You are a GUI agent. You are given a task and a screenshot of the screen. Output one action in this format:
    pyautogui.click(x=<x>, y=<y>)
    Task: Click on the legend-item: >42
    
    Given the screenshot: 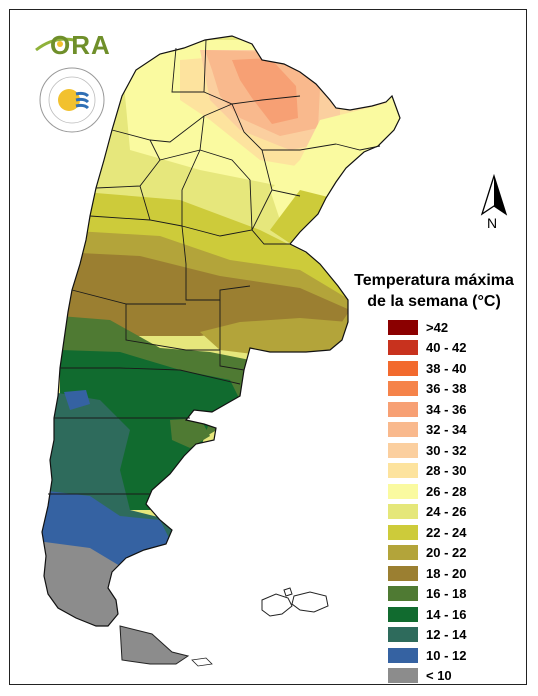 What is the action you would take?
    pyautogui.click(x=427, y=327)
    